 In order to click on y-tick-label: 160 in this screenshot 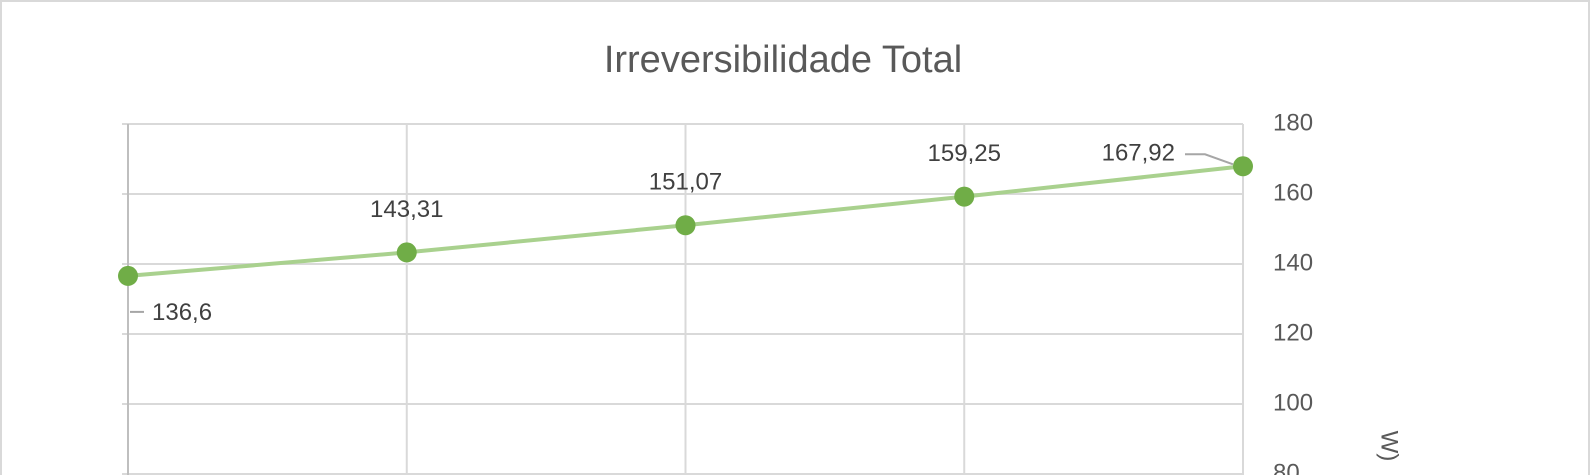, I will do `click(1293, 192)`.